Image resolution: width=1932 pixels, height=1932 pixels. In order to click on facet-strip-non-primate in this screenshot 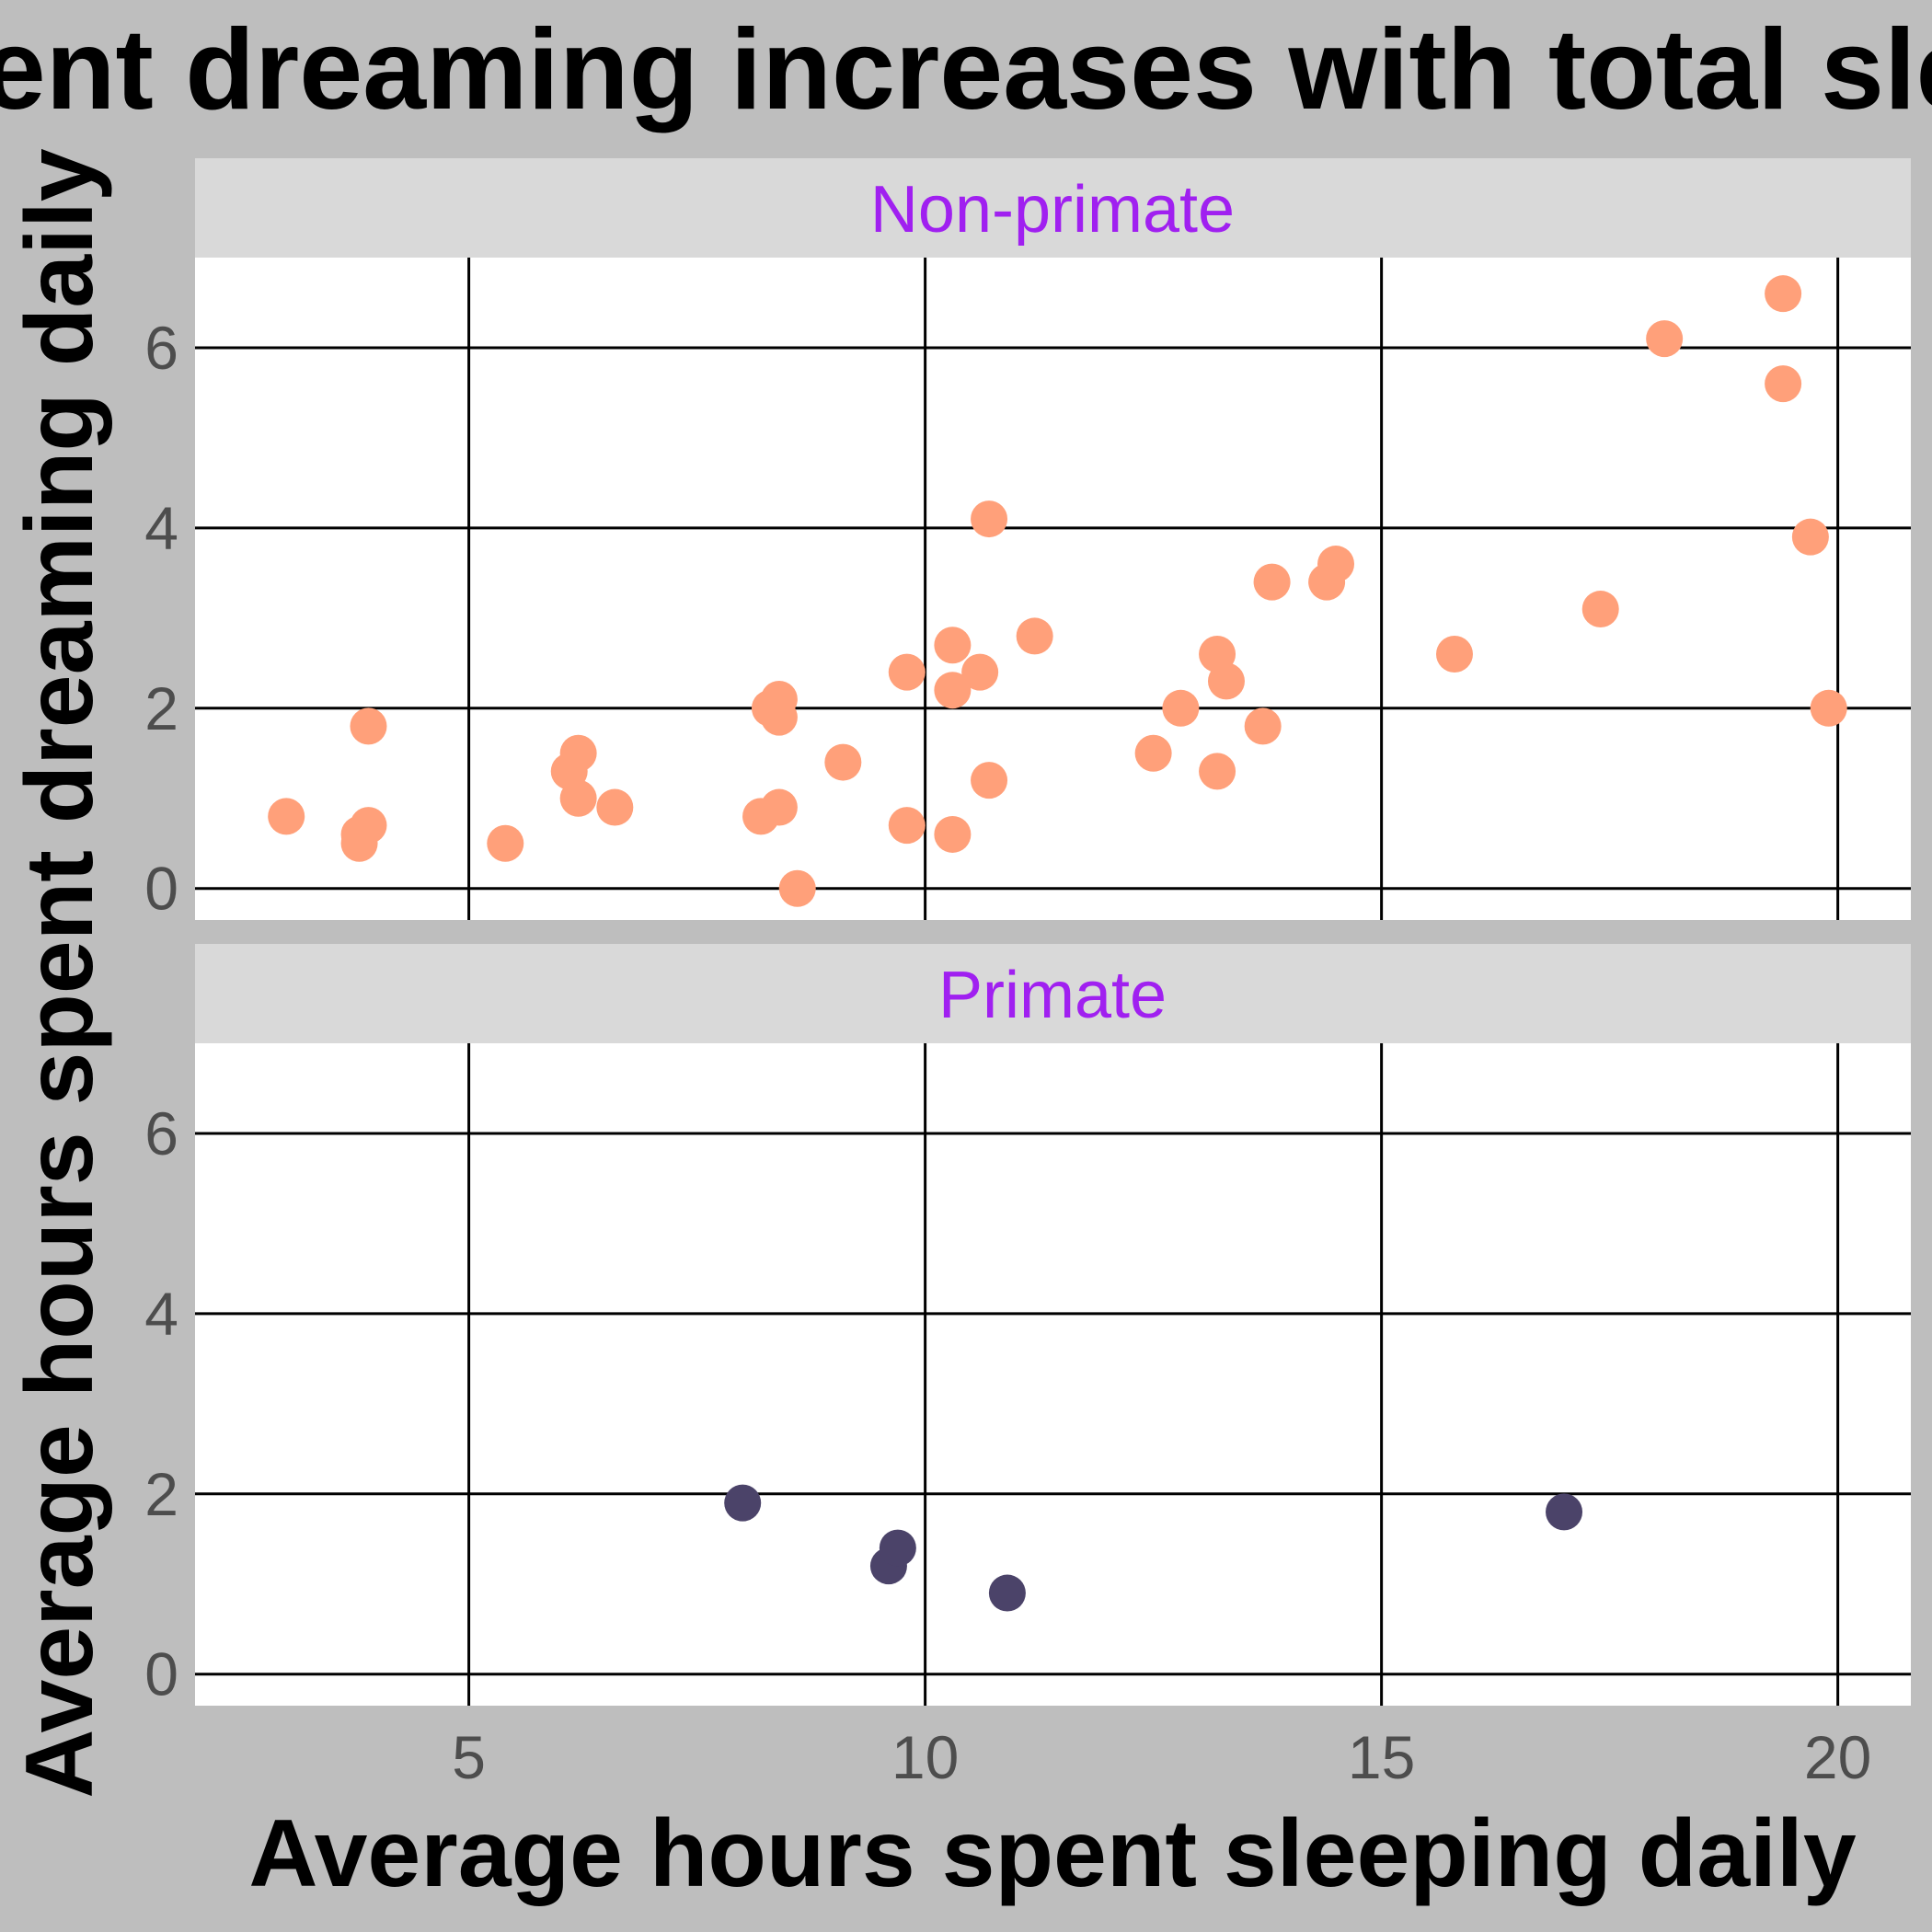, I will do `click(1053, 208)`.